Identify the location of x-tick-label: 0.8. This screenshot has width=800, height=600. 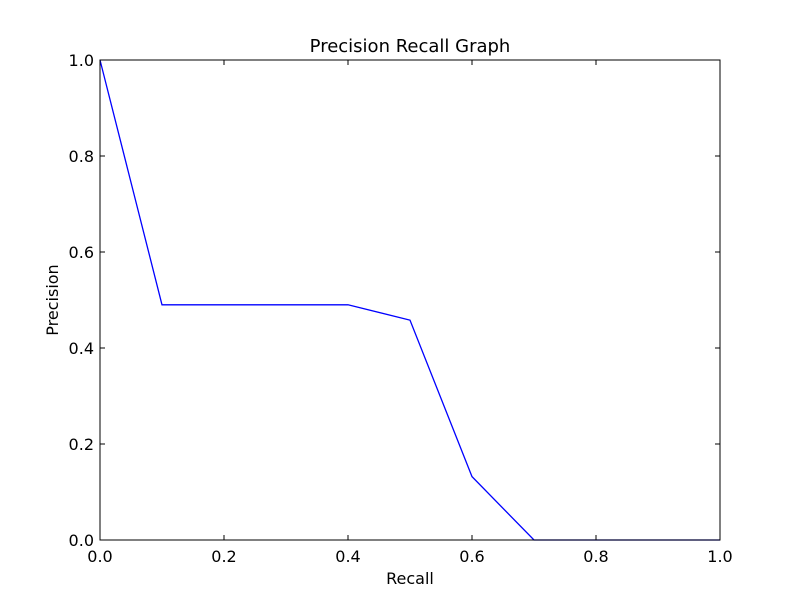
(595, 556).